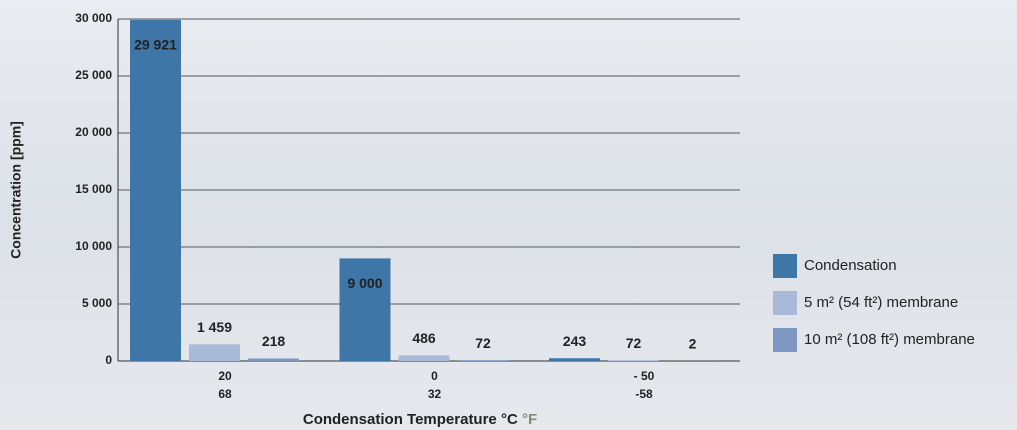 The image size is (1017, 430). What do you see at coordinates (644, 376) in the screenshot?
I see `x-tick-label: - 50` at bounding box center [644, 376].